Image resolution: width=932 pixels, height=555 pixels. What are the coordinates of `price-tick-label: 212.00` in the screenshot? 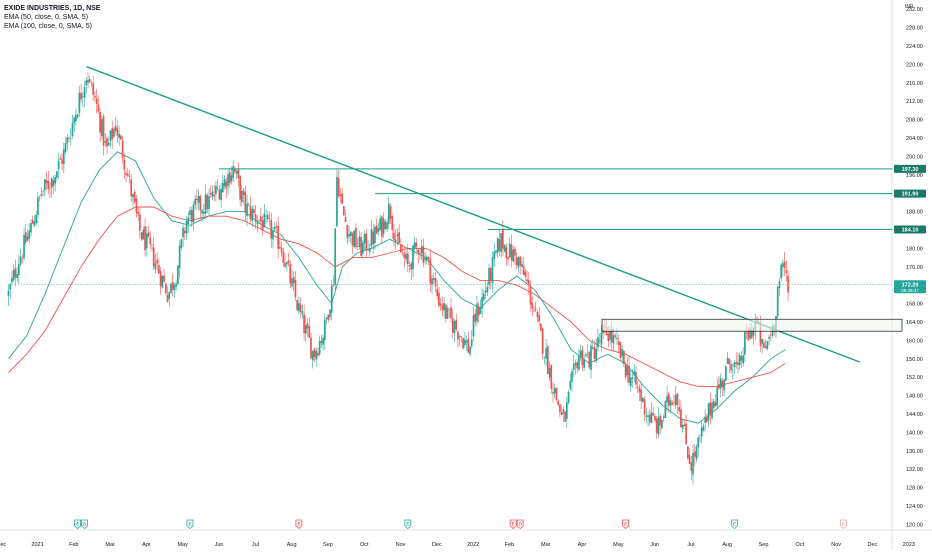 It's located at (914, 102).